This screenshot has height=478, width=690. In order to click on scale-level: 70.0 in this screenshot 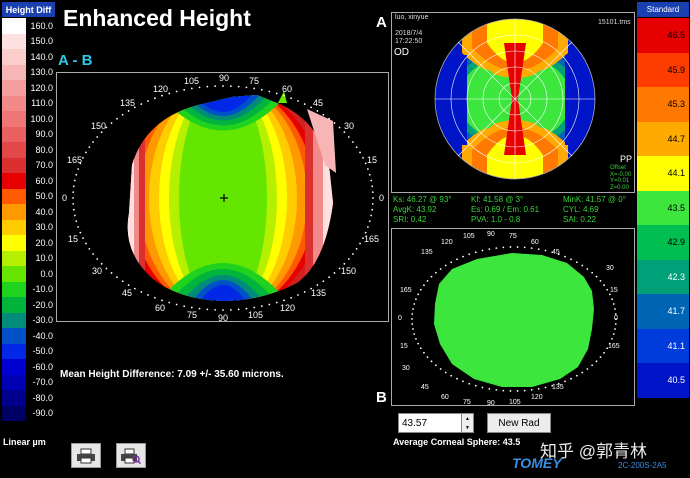, I will do `click(28, 165)`.